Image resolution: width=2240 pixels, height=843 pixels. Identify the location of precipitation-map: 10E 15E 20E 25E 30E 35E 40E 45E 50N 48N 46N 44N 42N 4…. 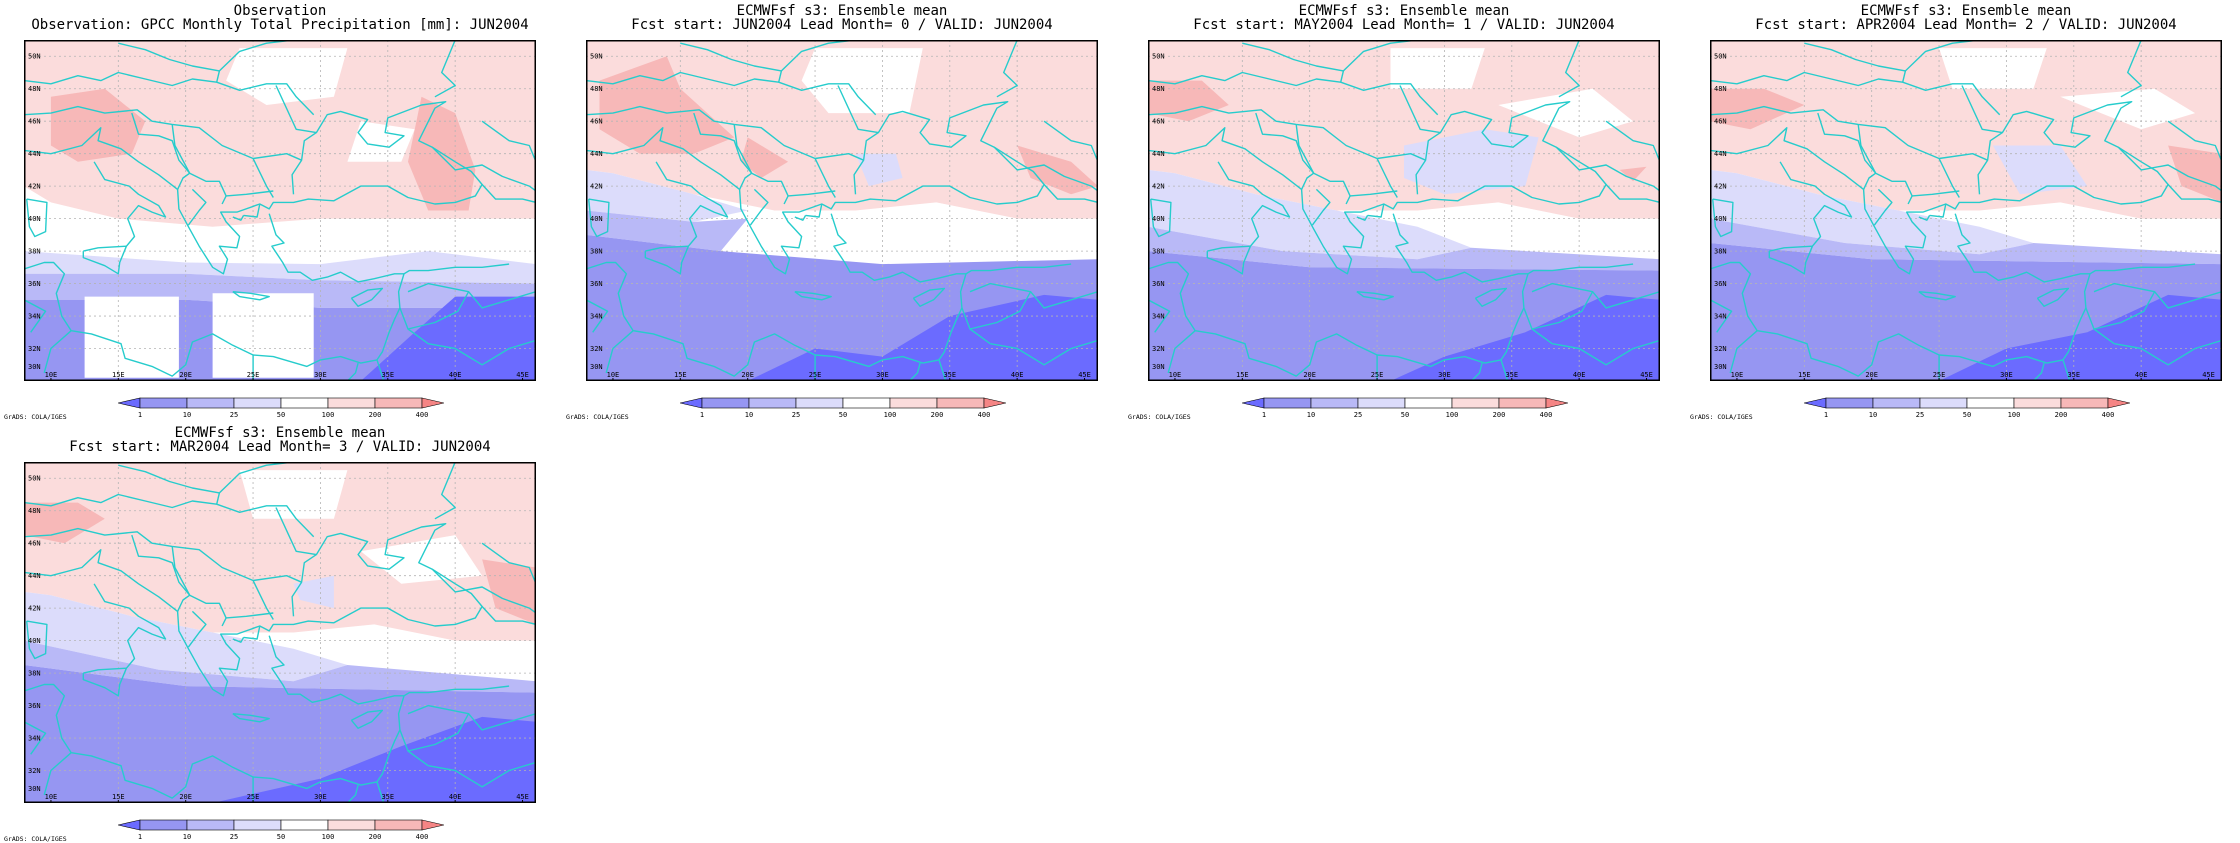
(1404, 210).